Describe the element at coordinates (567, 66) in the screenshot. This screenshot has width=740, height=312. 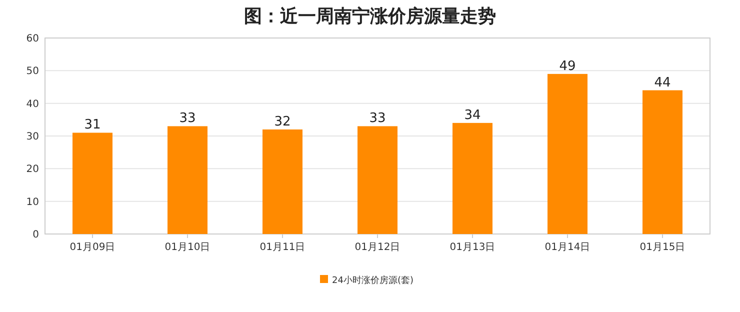
I see `data-label: 49` at that location.